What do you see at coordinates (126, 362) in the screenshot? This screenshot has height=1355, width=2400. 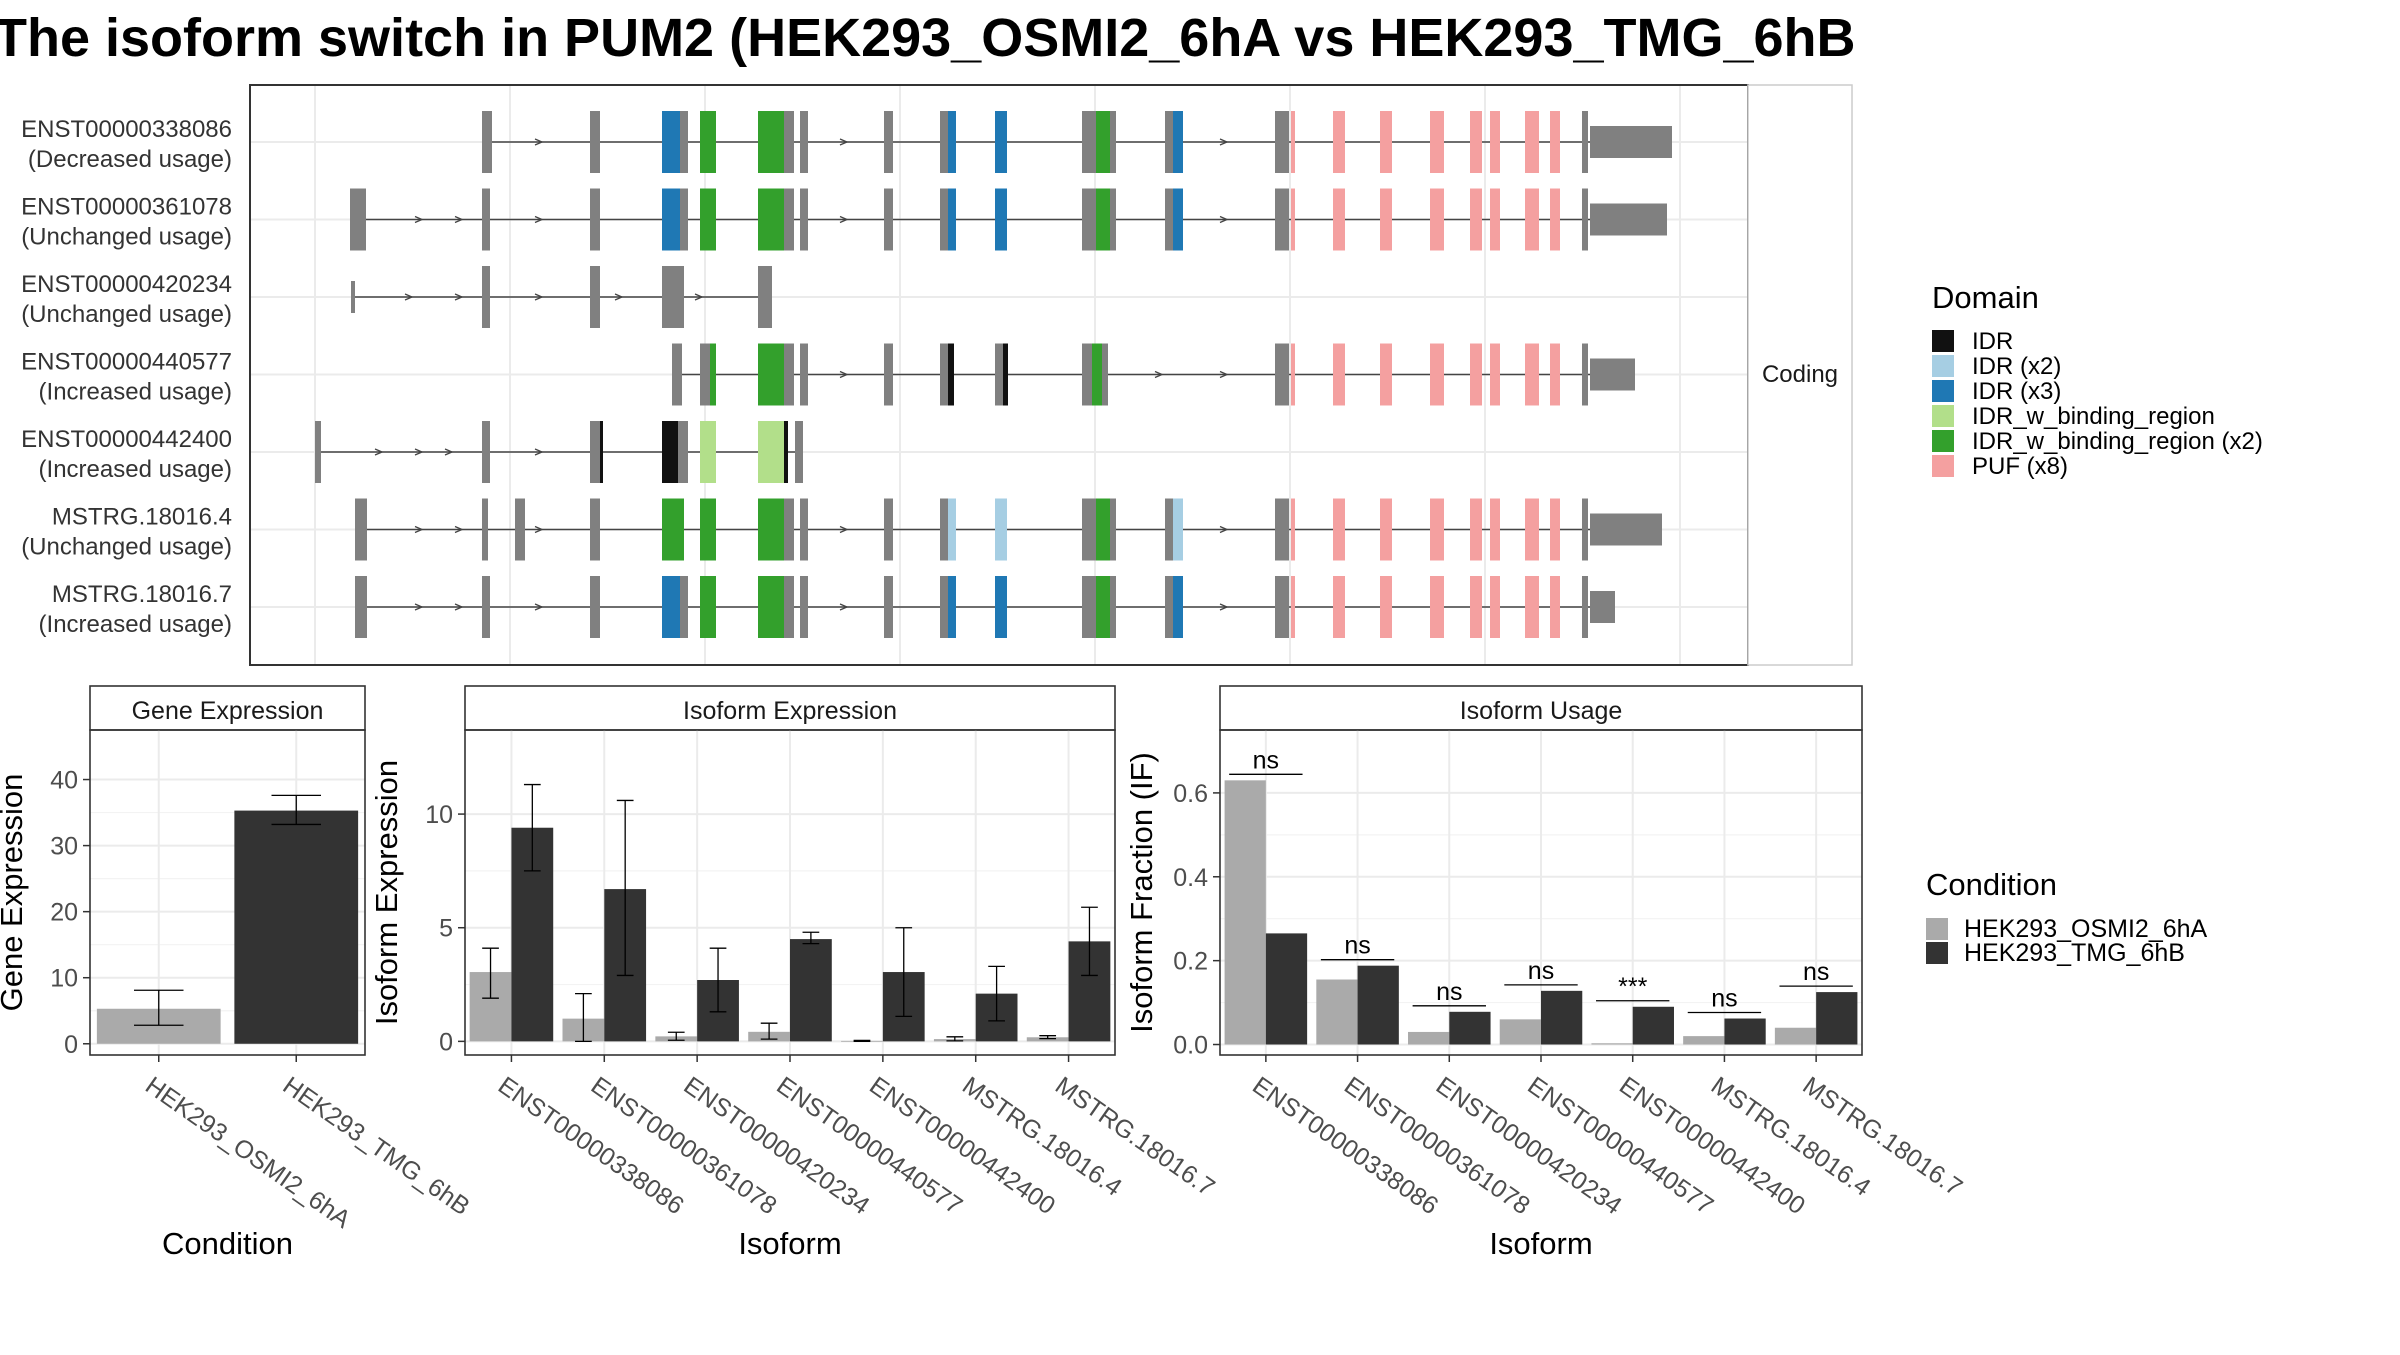 I see `transcript-id-label: ENST00000440577` at bounding box center [126, 362].